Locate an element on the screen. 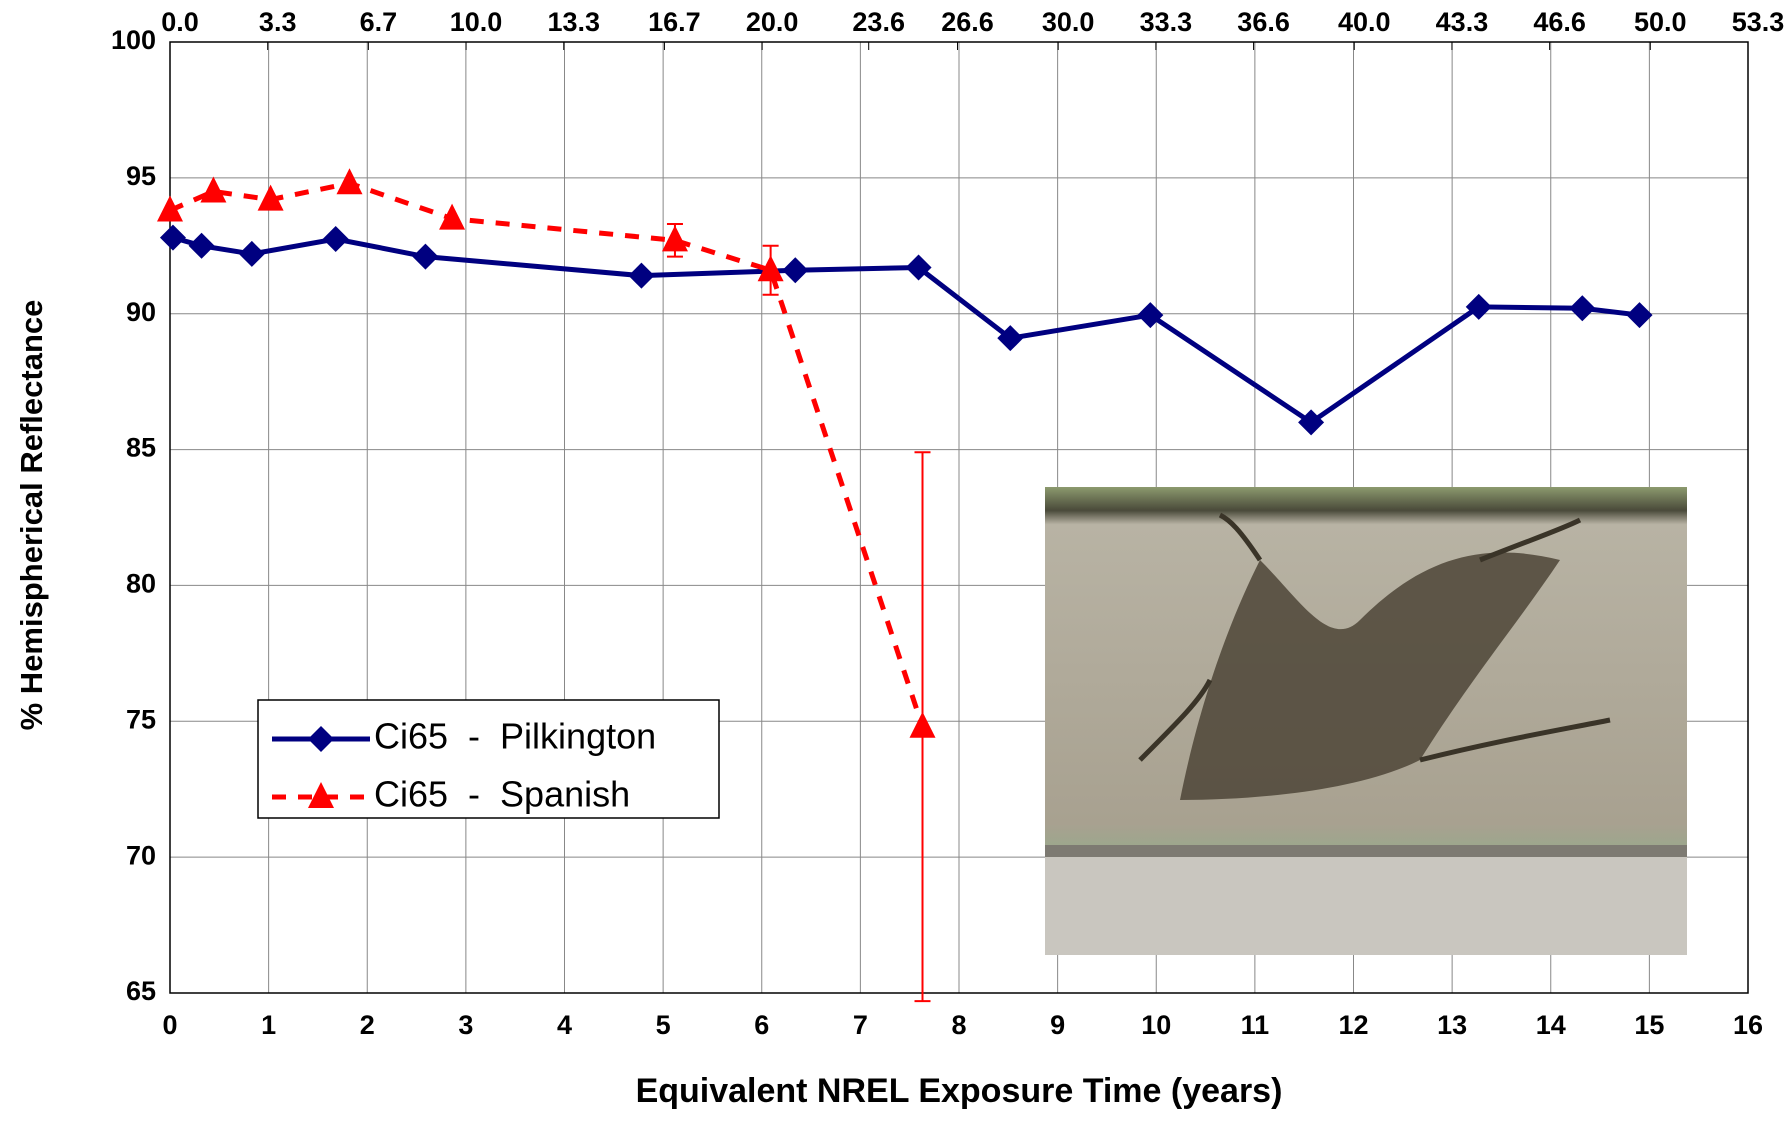 This screenshot has height=1138, width=1791. inset-photo is located at coordinates (1366, 721).